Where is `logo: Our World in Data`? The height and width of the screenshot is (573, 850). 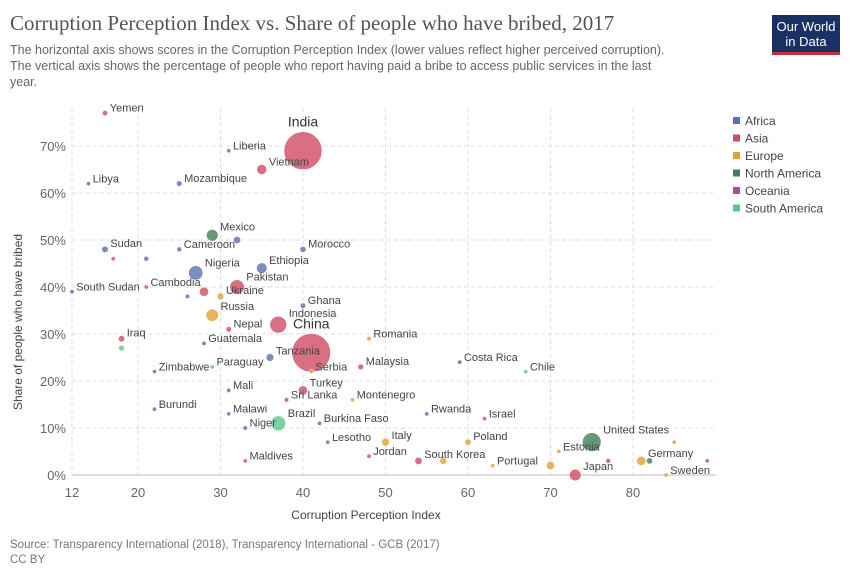 logo: Our World in Data is located at coordinates (806, 35).